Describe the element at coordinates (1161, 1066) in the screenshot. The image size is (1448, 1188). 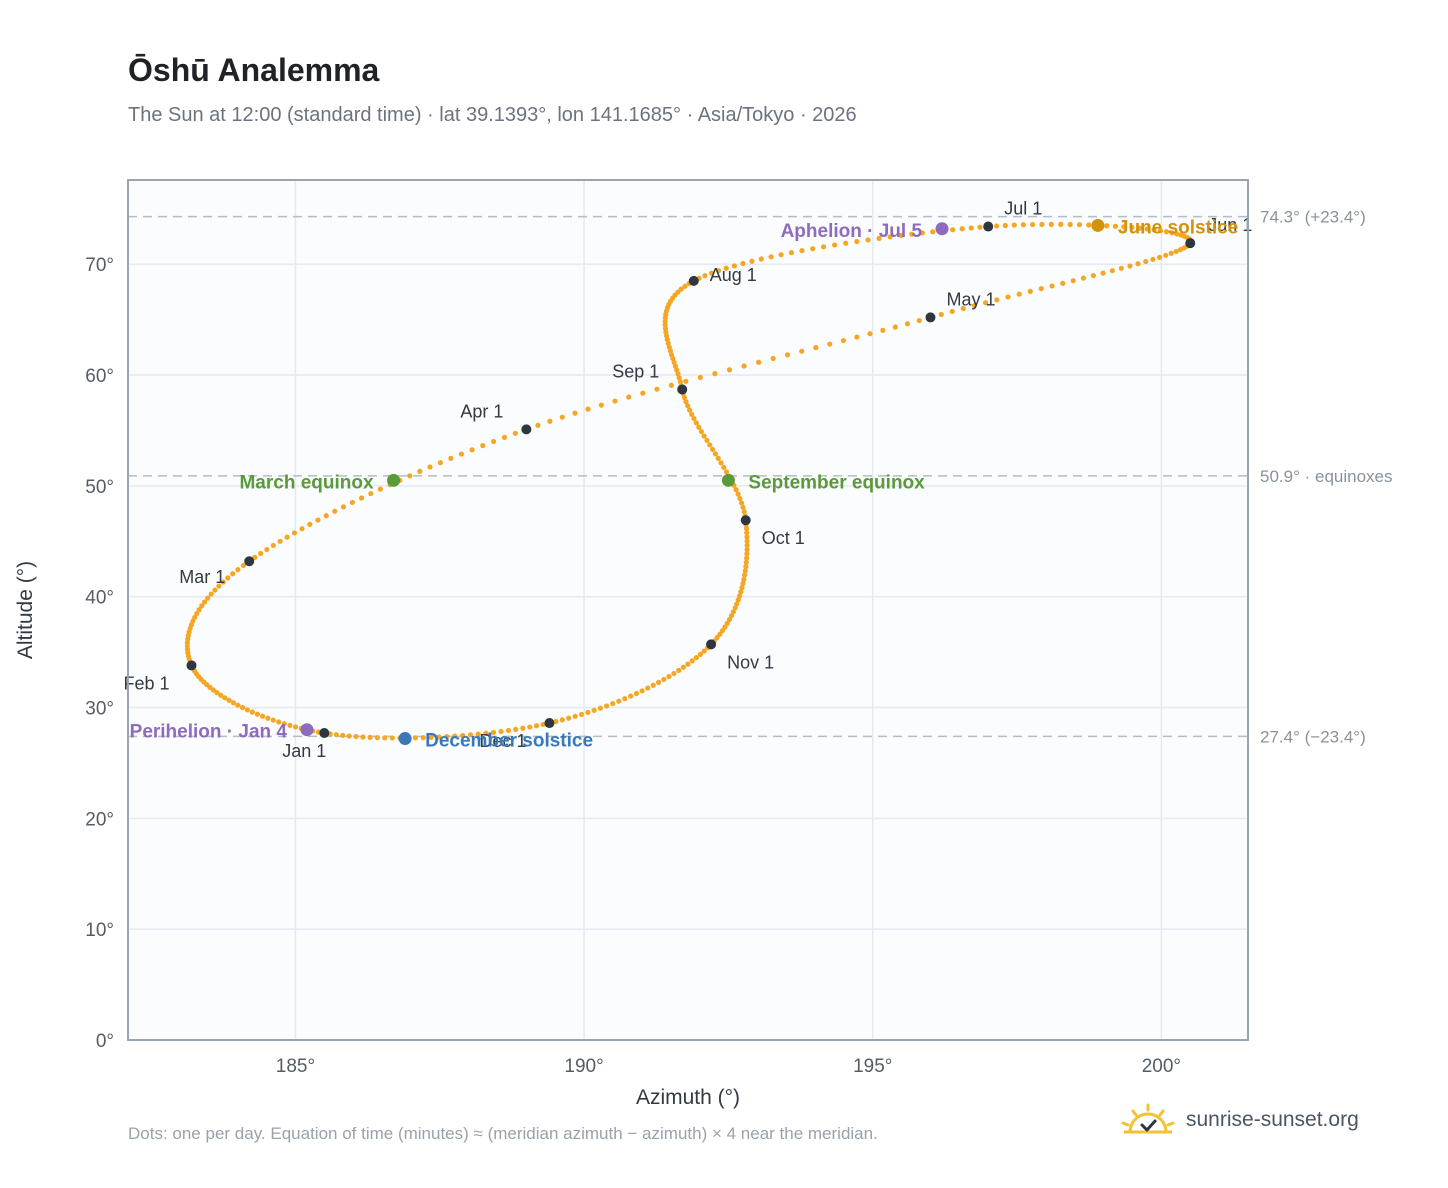
I see `x-tick-label: 200°` at that location.